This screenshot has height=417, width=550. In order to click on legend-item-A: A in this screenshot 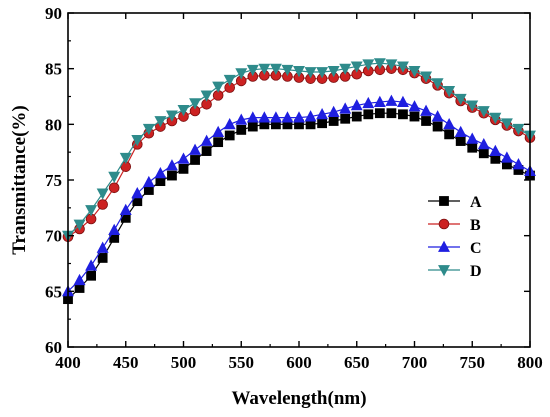, I will do `click(455, 202)`.